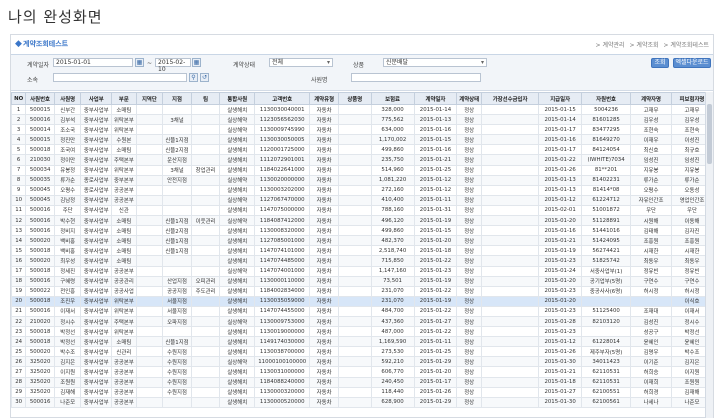  I want to click on item-select: 신문배달, so click(435, 62).